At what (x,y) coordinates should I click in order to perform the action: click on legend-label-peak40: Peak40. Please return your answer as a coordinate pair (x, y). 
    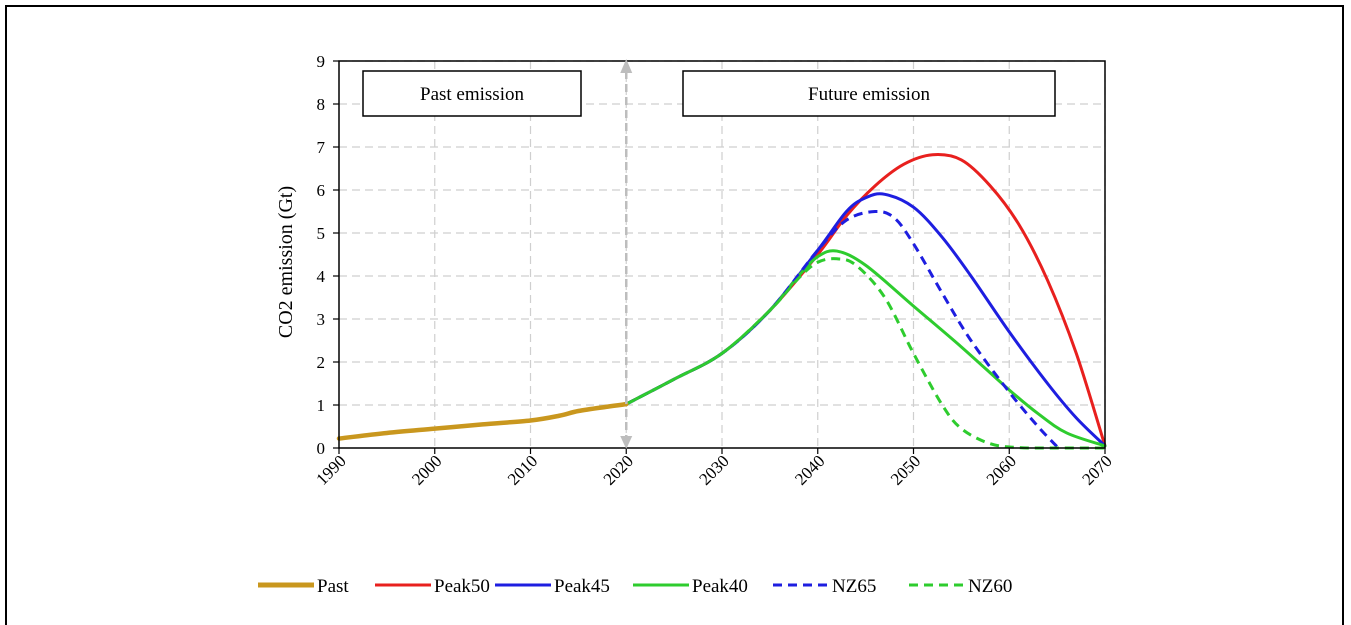
    Looking at the image, I should click on (720, 586).